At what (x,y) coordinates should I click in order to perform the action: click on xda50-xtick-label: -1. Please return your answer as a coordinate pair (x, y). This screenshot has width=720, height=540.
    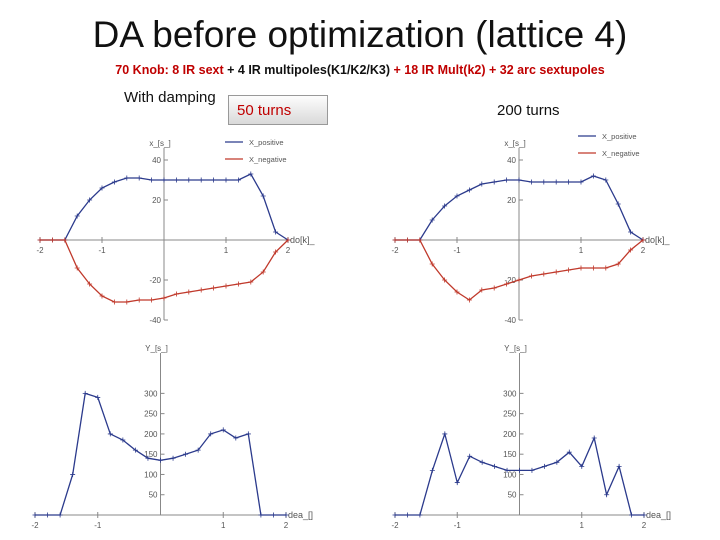
    Looking at the image, I should click on (102, 250).